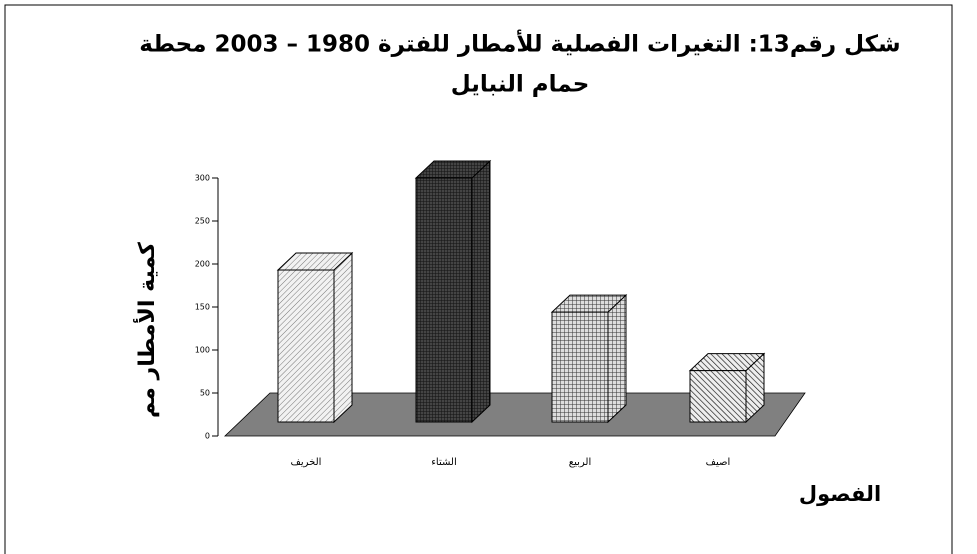  What do you see at coordinates (520, 85) in the screenshot?
I see `chart-title: حمام النبايل` at bounding box center [520, 85].